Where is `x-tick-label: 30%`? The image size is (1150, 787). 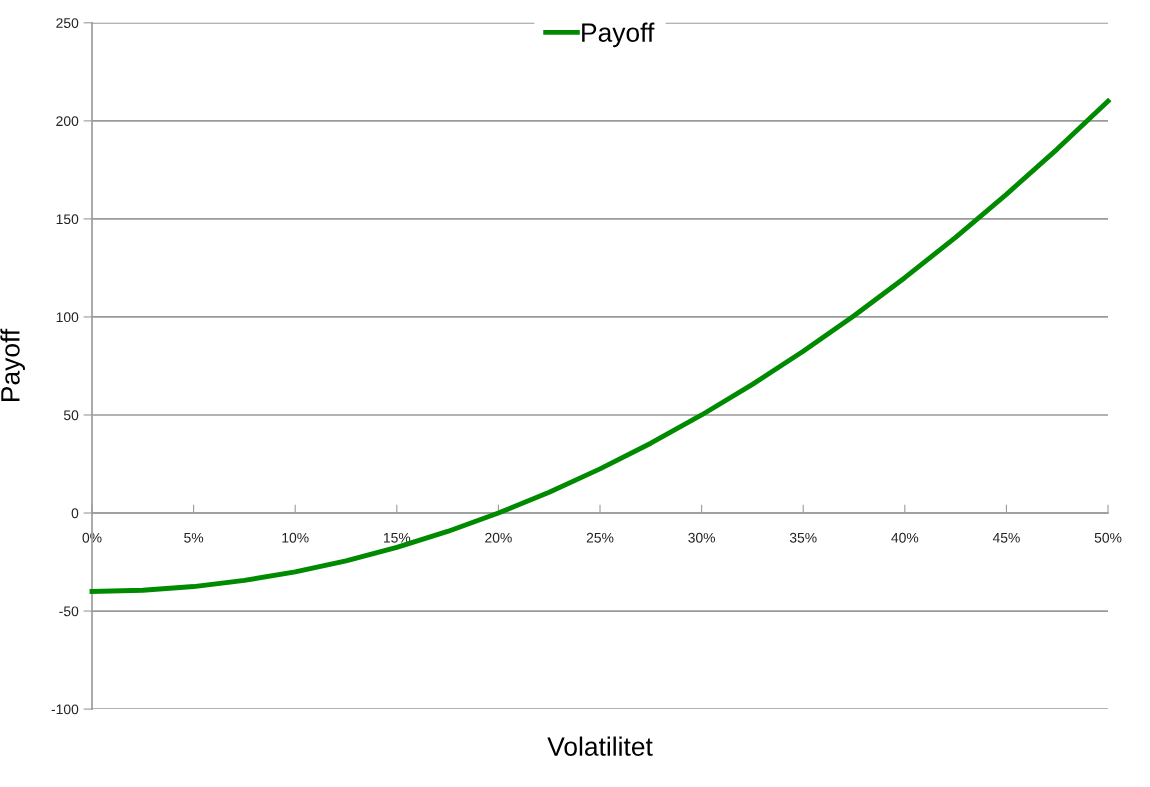
x-tick-label: 30% is located at coordinates (702, 537).